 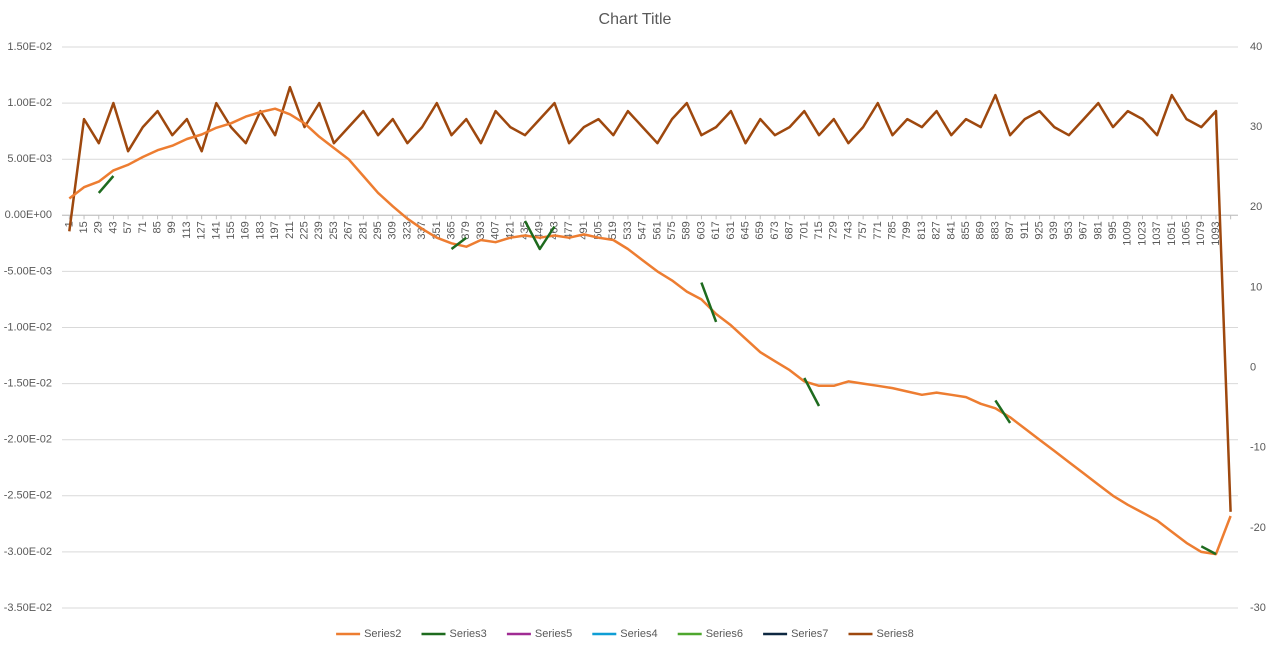 What do you see at coordinates (334, 230) in the screenshot?
I see `x-tick-label: 253` at bounding box center [334, 230].